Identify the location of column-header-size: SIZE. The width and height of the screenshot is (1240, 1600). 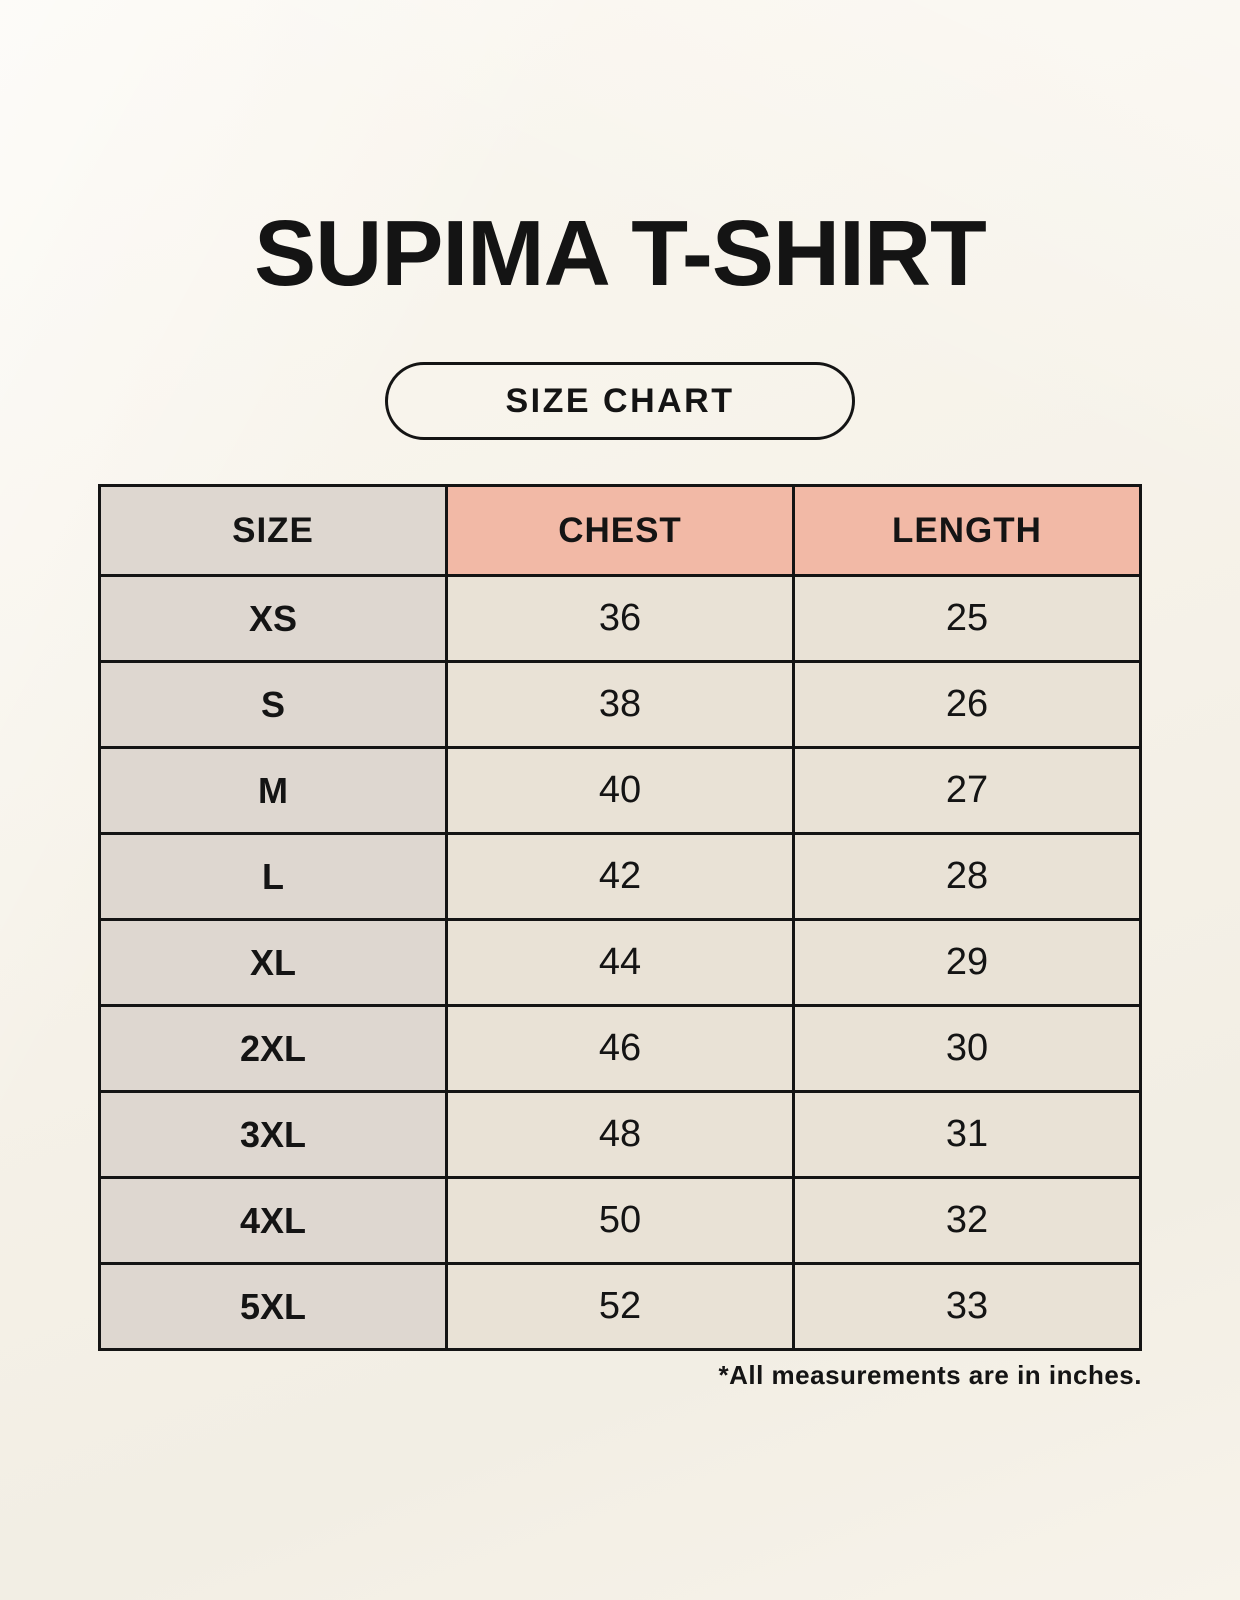
(273, 530).